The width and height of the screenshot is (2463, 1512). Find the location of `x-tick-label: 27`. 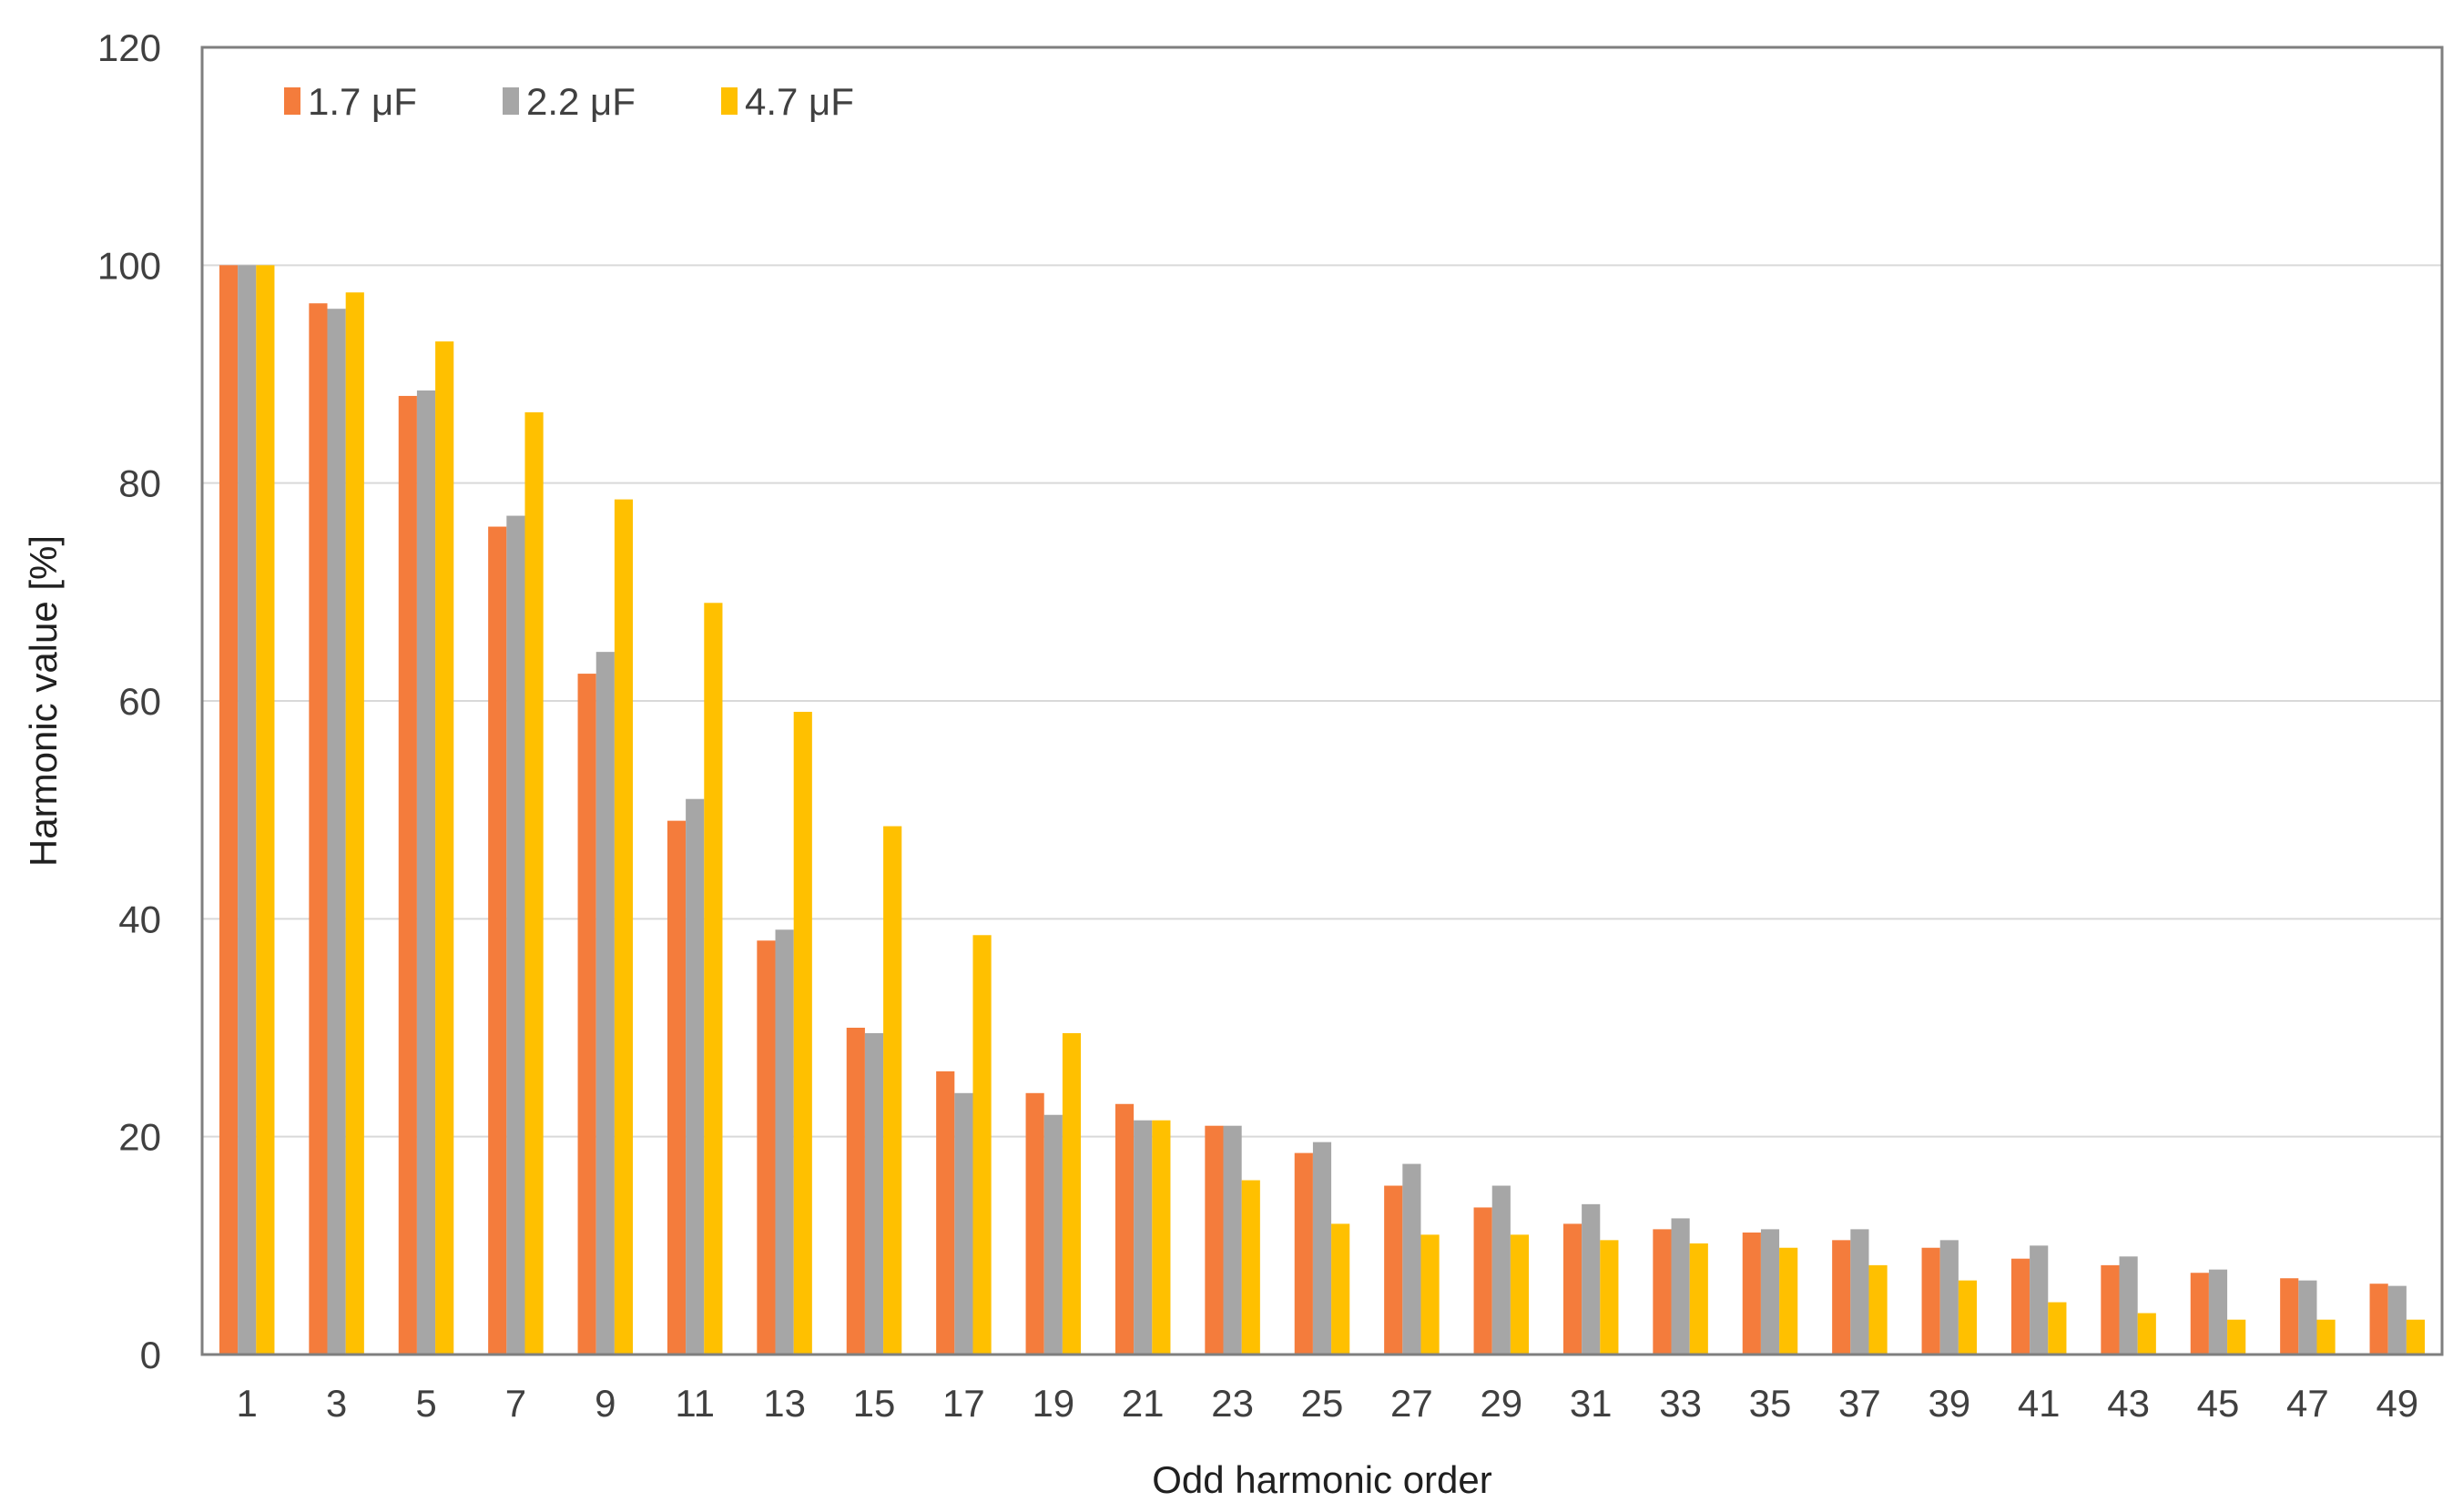

x-tick-label: 27 is located at coordinates (1411, 1403).